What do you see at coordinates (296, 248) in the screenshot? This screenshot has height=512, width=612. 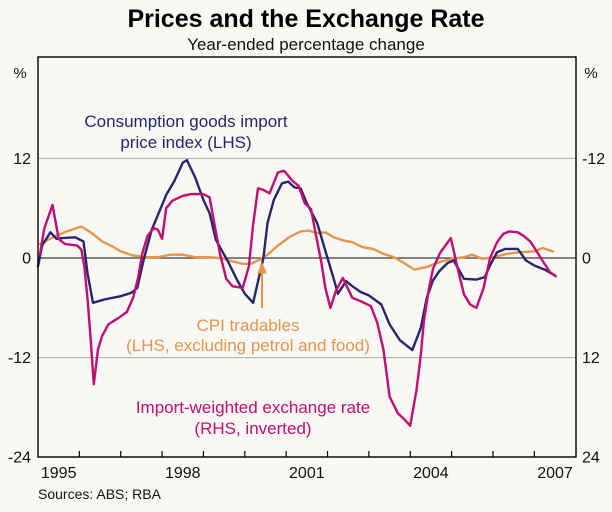 I see `series-line-cpi-tradables` at bounding box center [296, 248].